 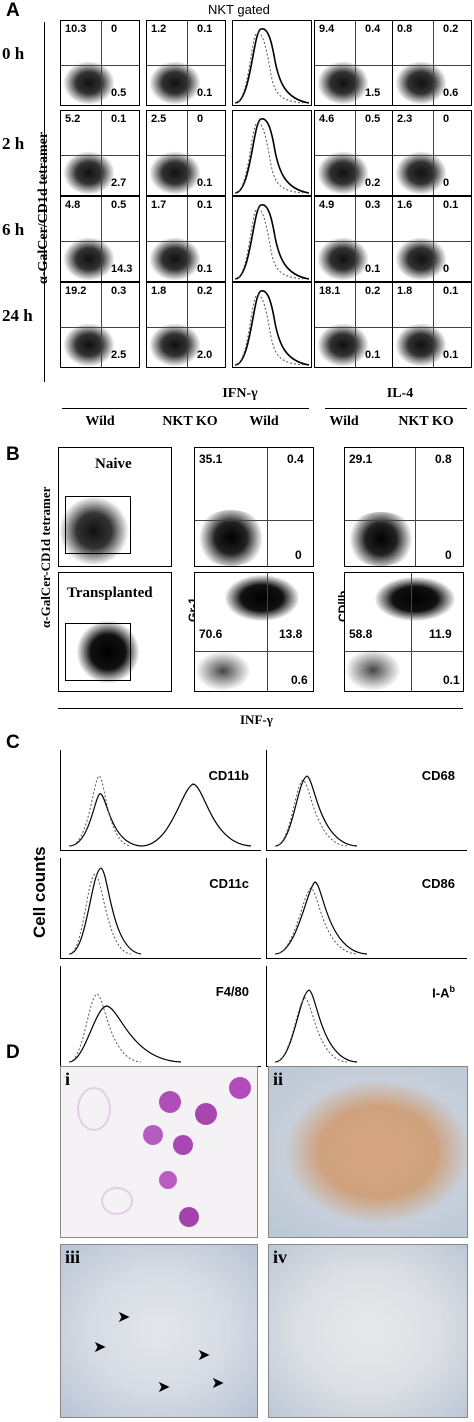 I want to click on panel-a-dotplot: 4.6 0.5 0.2, so click(x=354, y=153).